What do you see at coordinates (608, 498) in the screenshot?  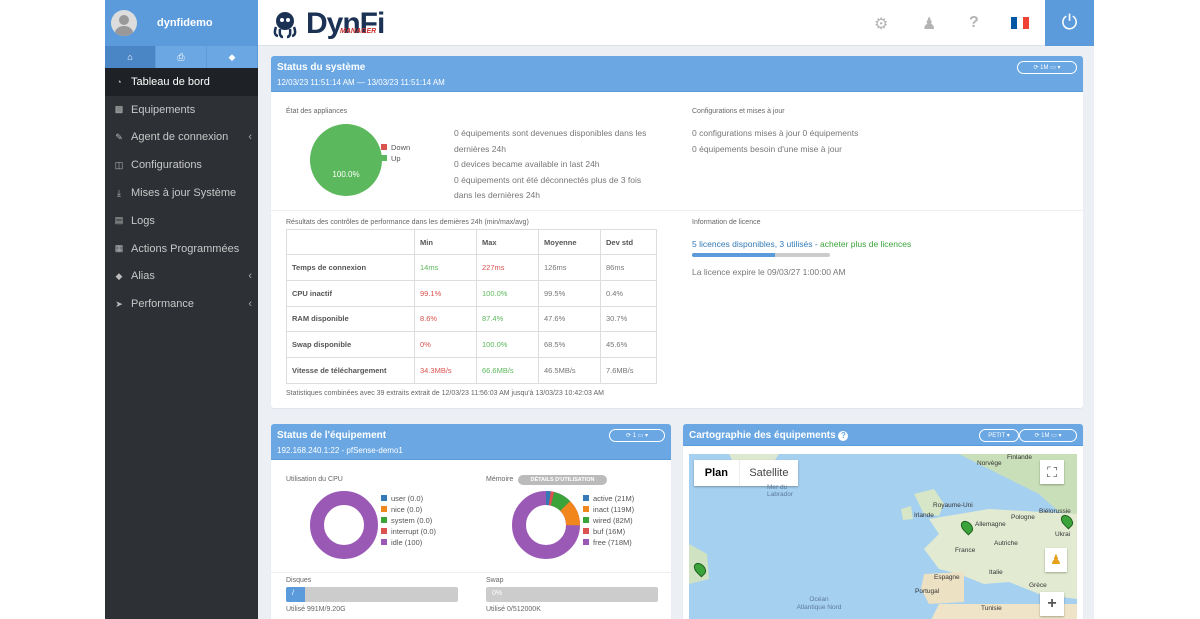 I see `legend-item: active (21M)` at bounding box center [608, 498].